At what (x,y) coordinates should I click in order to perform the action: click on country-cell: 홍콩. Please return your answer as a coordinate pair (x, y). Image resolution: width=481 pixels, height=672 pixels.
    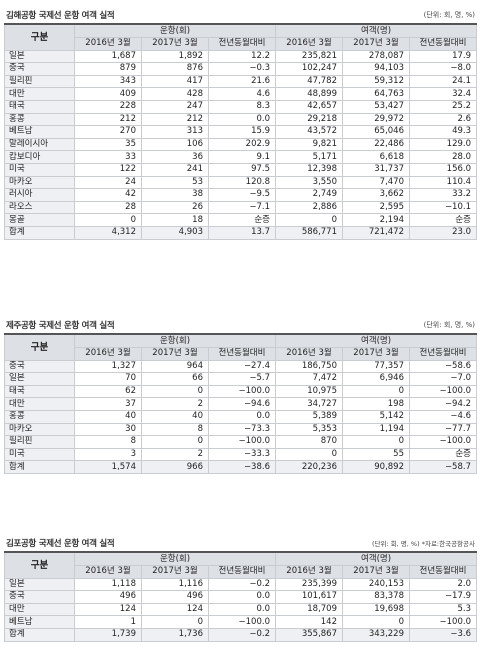
    Looking at the image, I should click on (39, 416).